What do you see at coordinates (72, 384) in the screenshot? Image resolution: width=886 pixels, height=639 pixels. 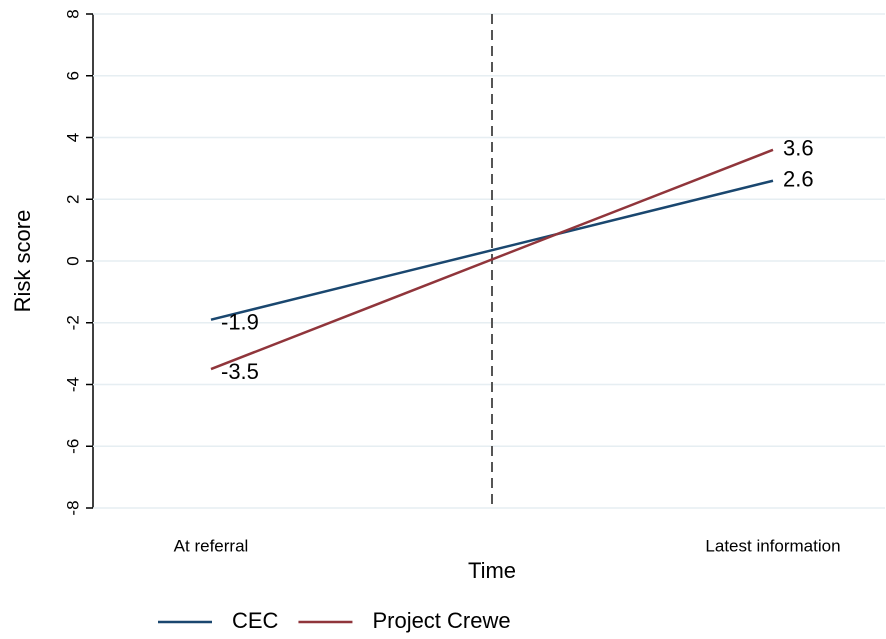 I see `y-tick-label: -4` at bounding box center [72, 384].